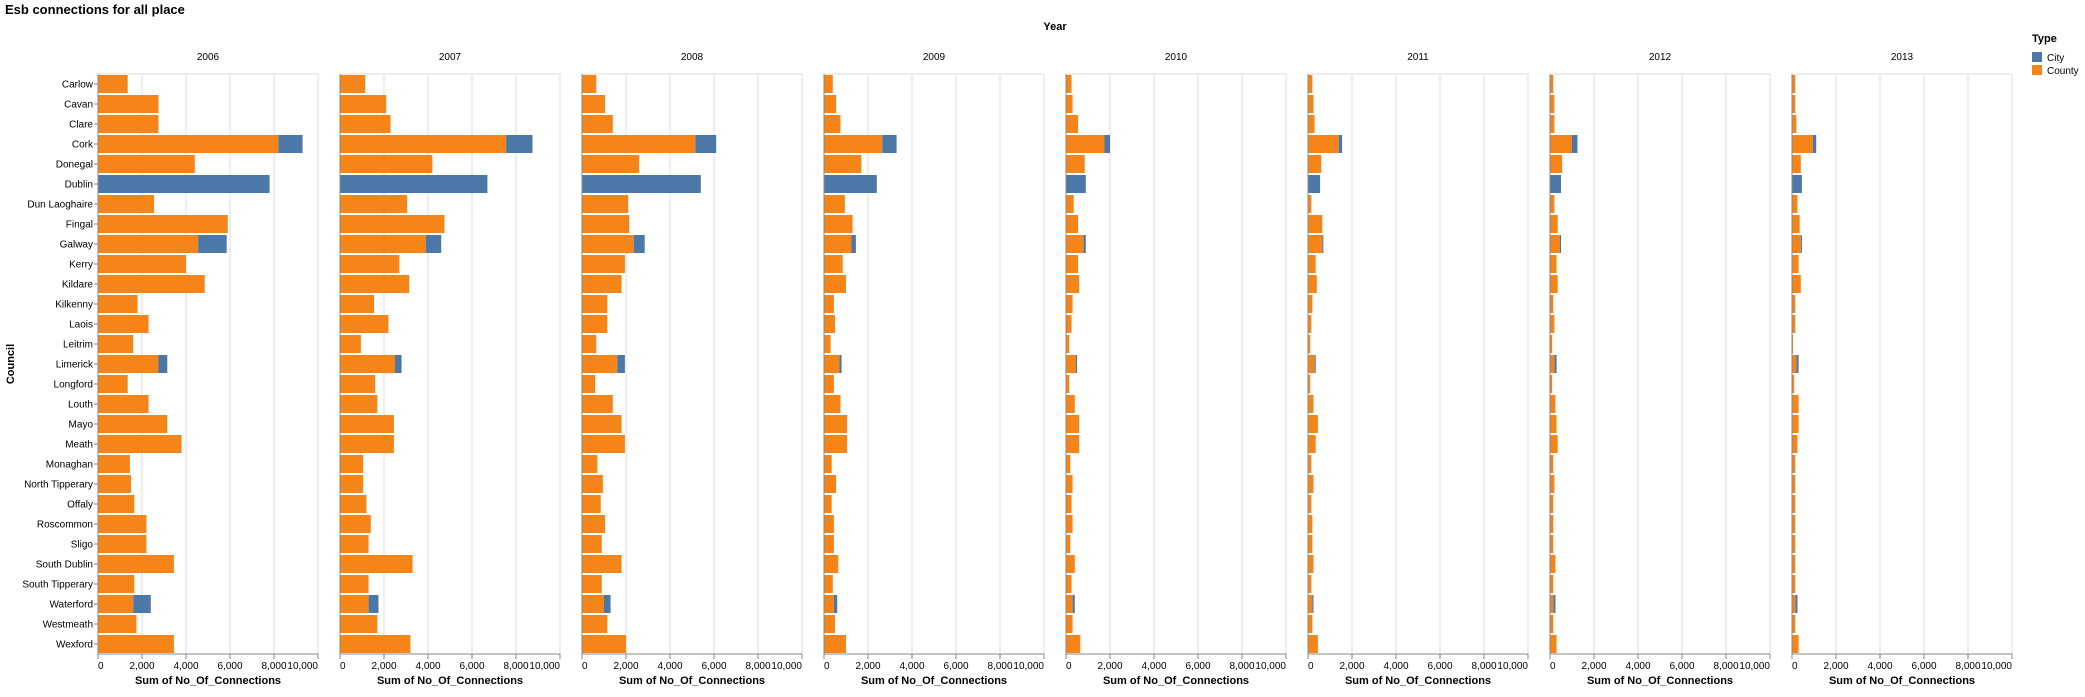 Image resolution: width=2085 pixels, height=697 pixels. Describe the element at coordinates (2037, 57) in the screenshot. I see `legend-swatch-city` at that location.